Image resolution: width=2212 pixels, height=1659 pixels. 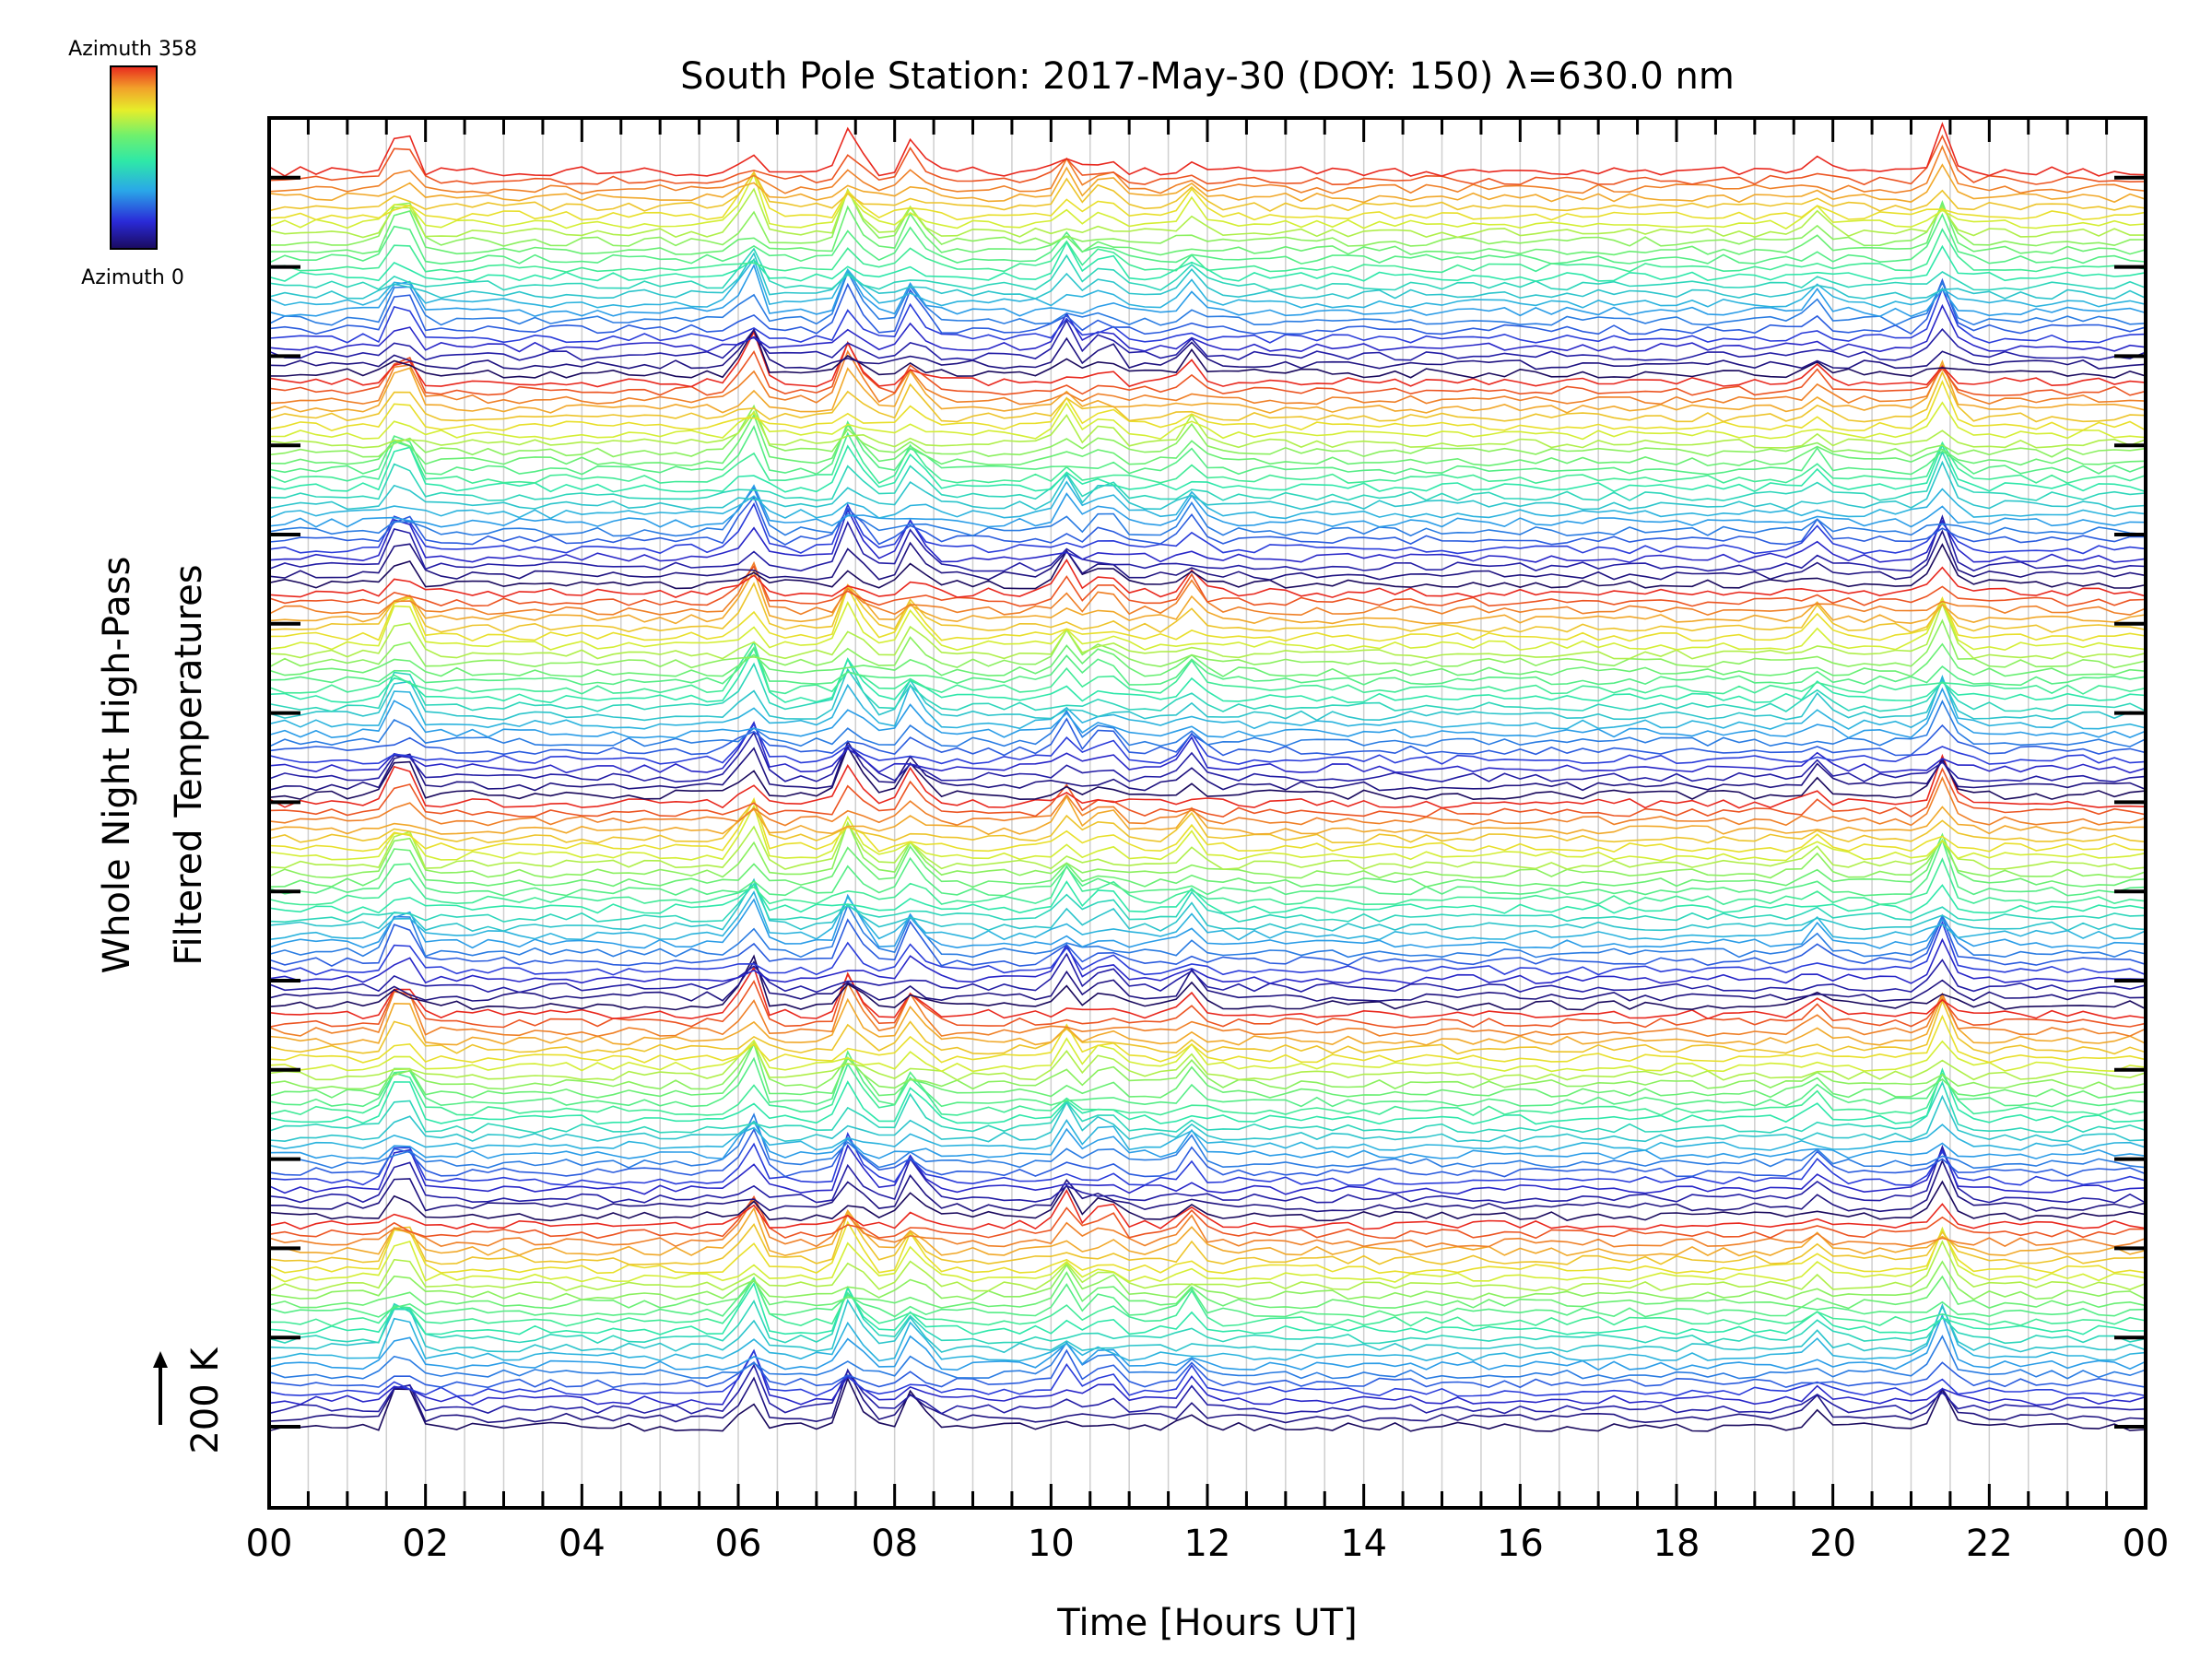 I want to click on colorbar-bottom-label: Azimuth 0, so click(x=132, y=277).